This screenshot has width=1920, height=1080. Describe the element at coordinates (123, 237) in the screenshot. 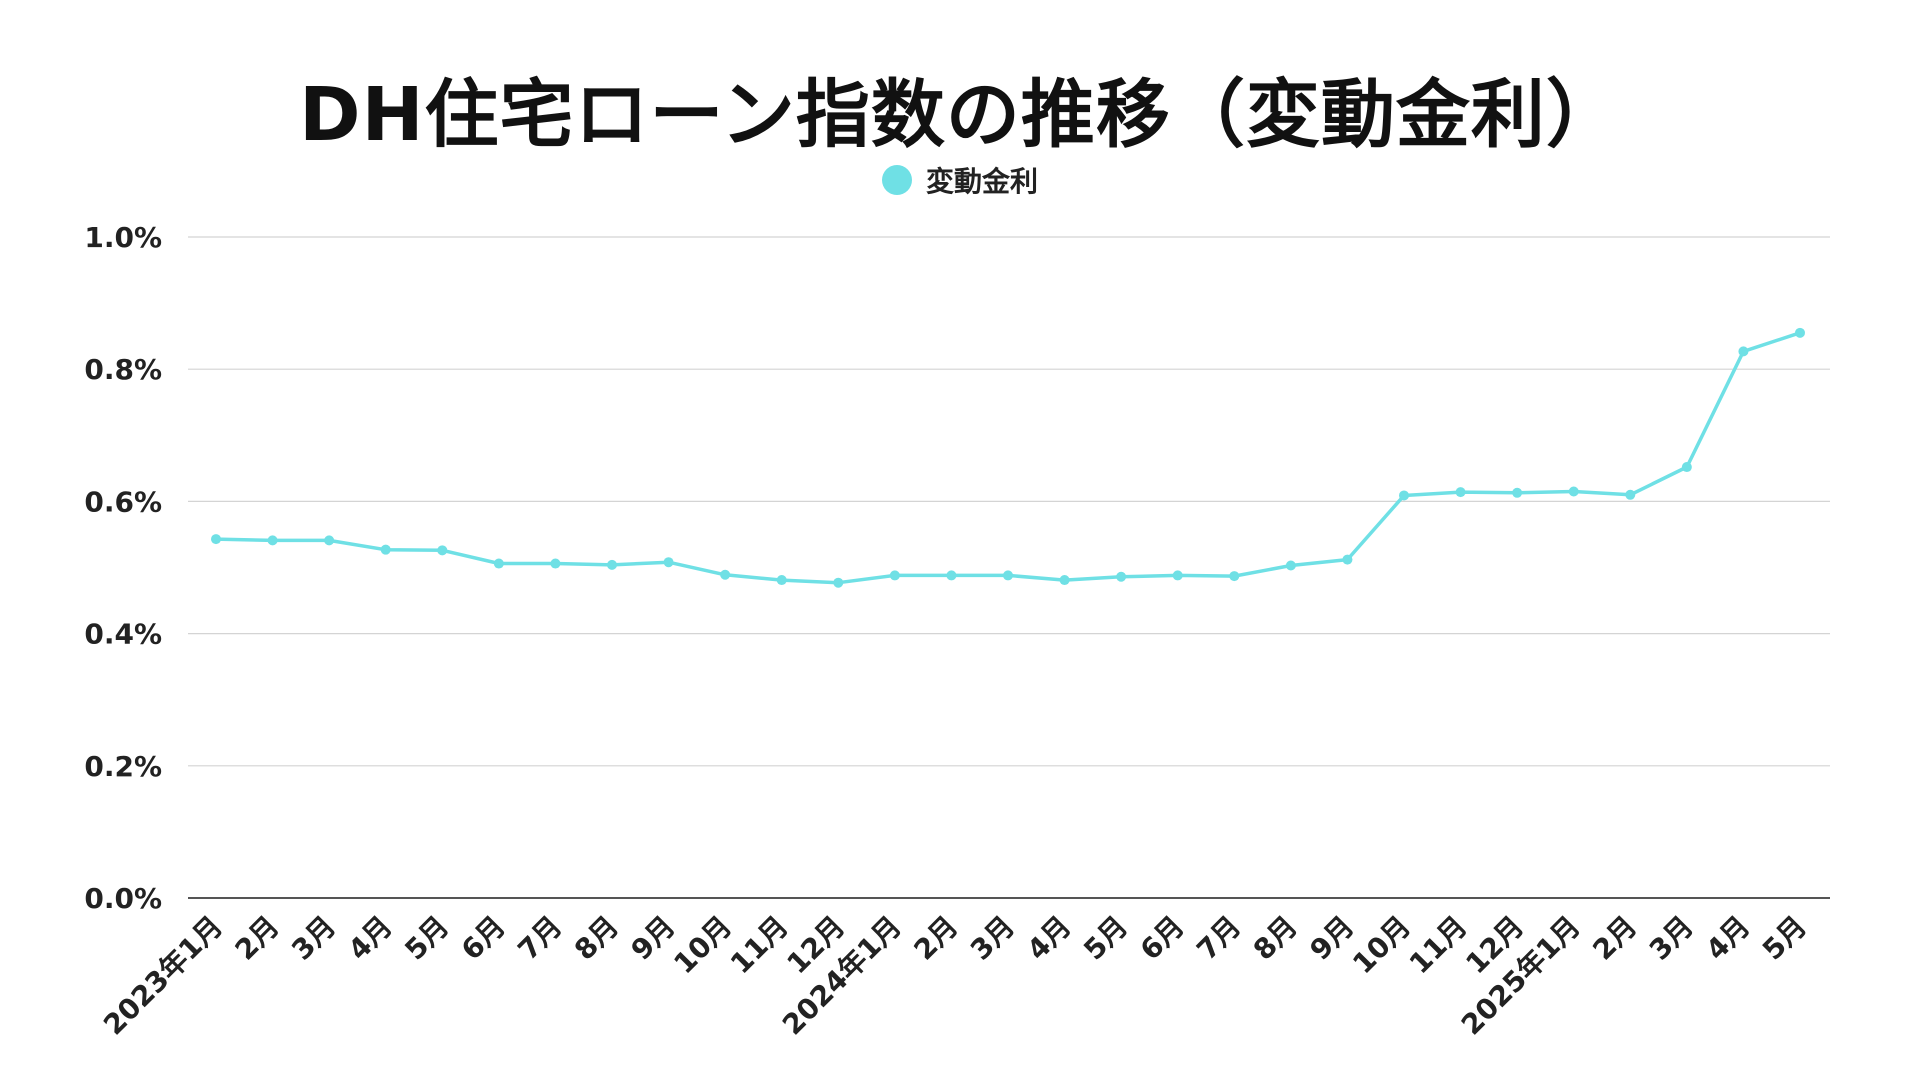

I see `y-tick-label: 1.0%` at that location.